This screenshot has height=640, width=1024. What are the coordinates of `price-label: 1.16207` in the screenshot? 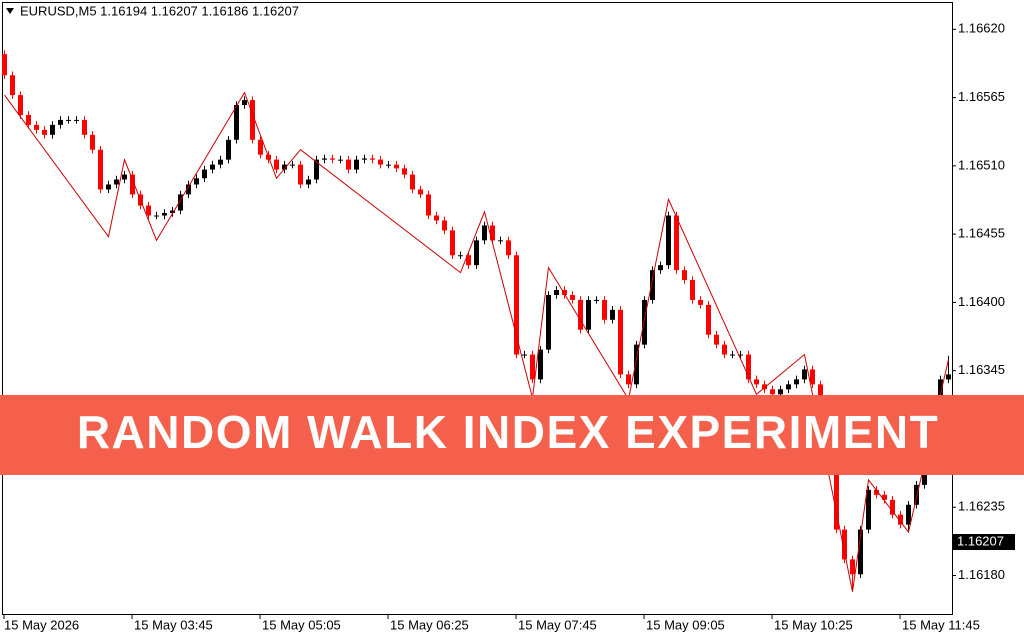 It's located at (980, 540).